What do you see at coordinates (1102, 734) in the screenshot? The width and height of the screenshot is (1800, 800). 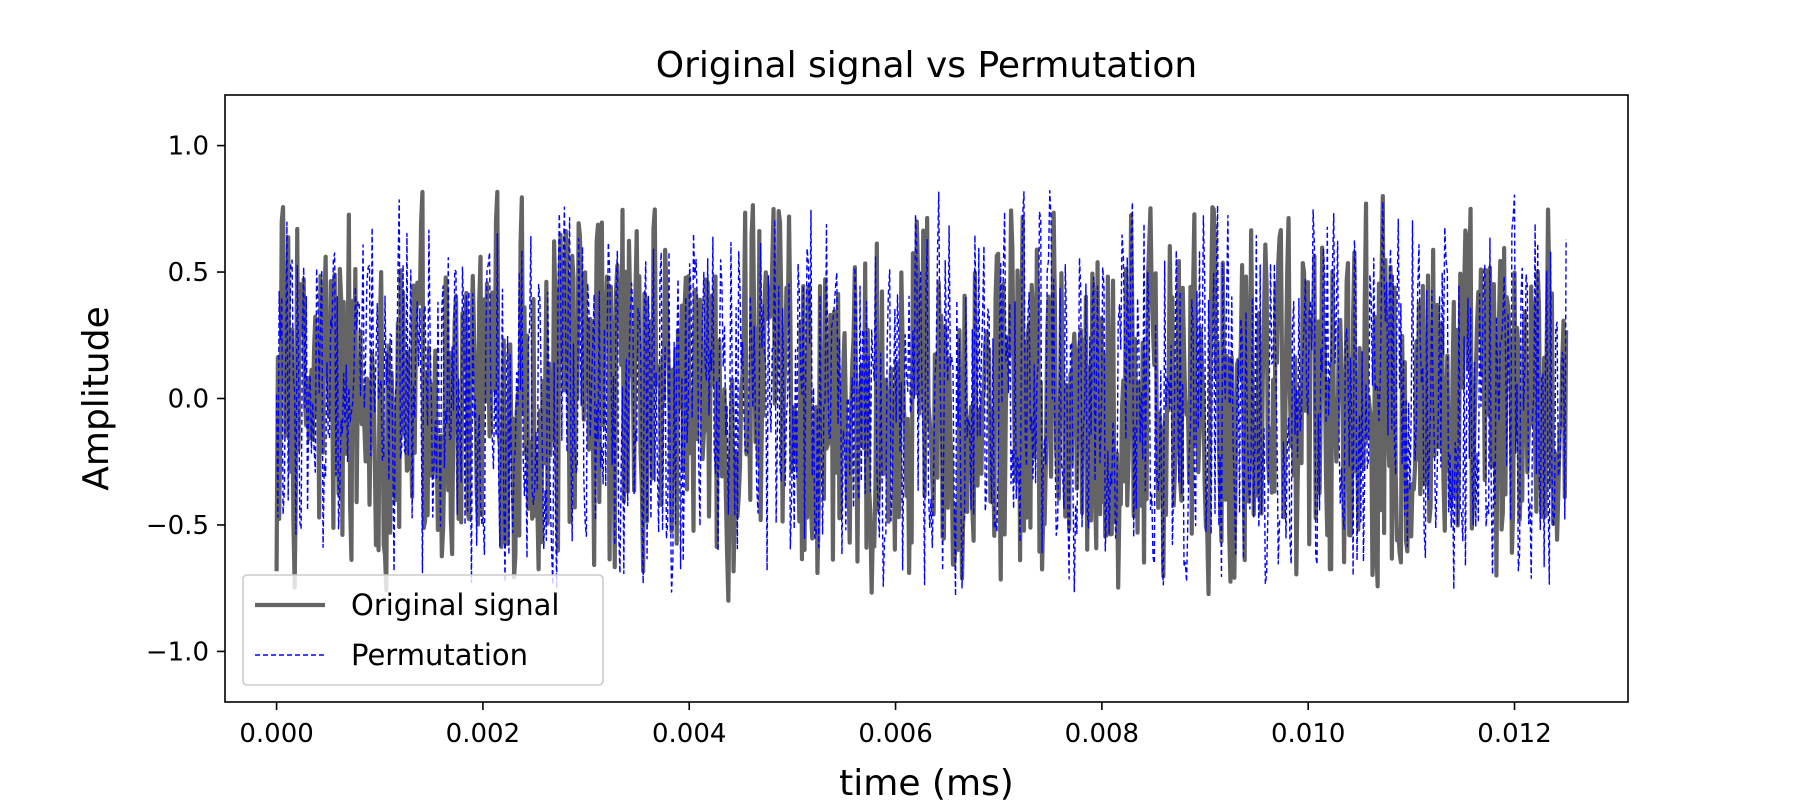 I see `x-tick-label: 0.008` at bounding box center [1102, 734].